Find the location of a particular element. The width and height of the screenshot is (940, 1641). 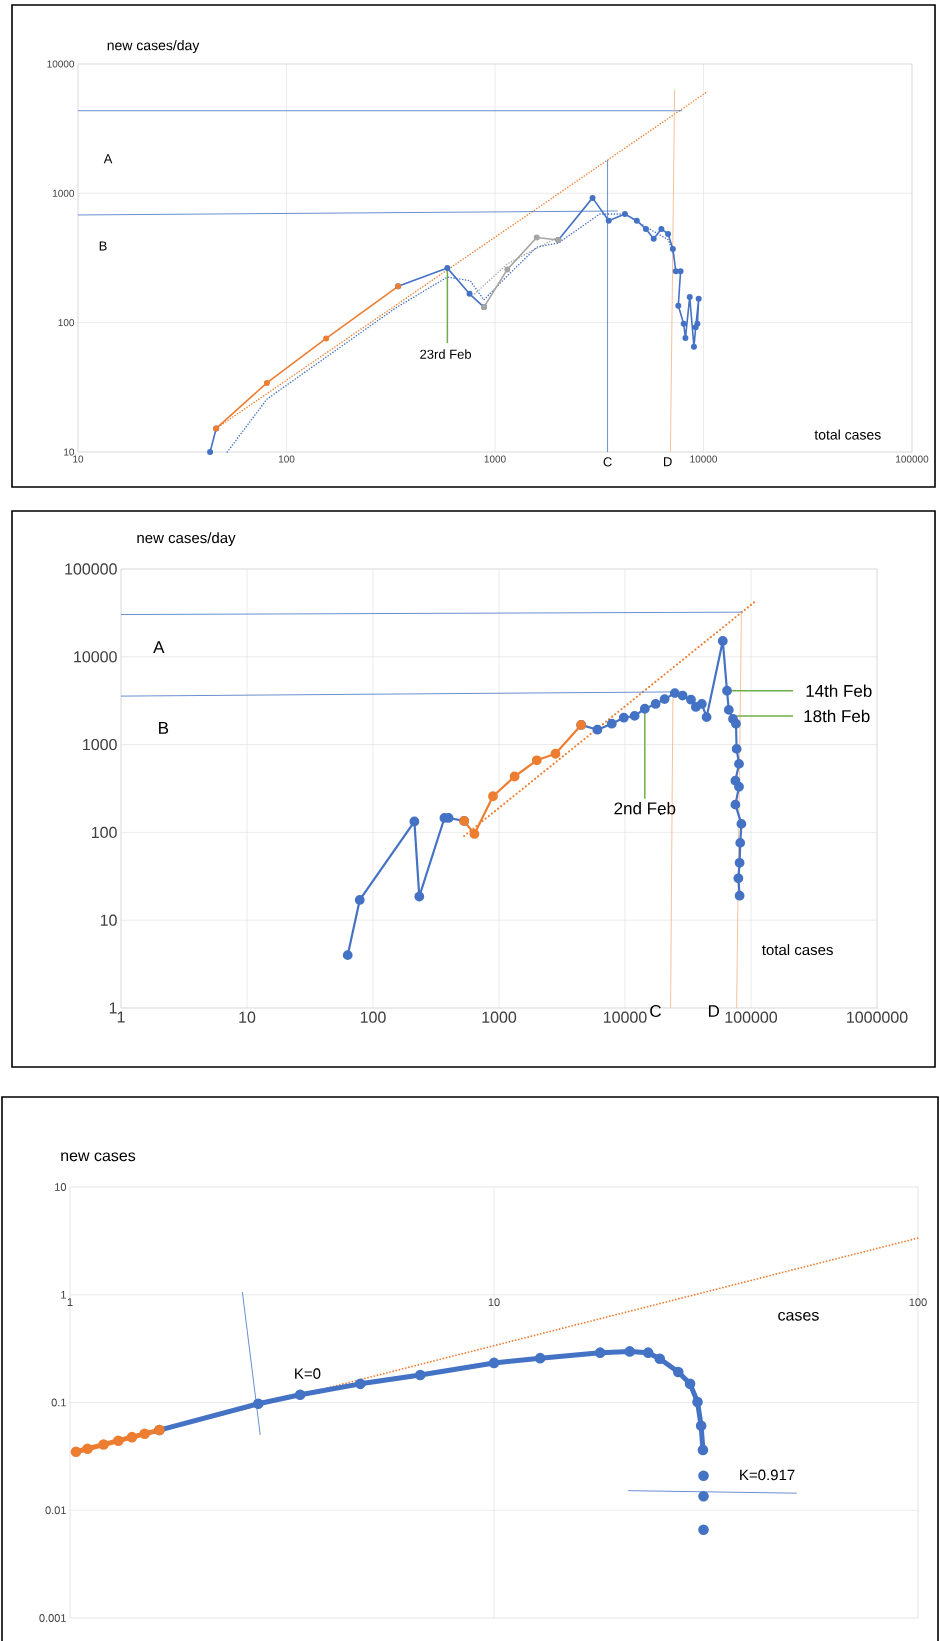

annotation: 14th Feb is located at coordinates (839, 690).